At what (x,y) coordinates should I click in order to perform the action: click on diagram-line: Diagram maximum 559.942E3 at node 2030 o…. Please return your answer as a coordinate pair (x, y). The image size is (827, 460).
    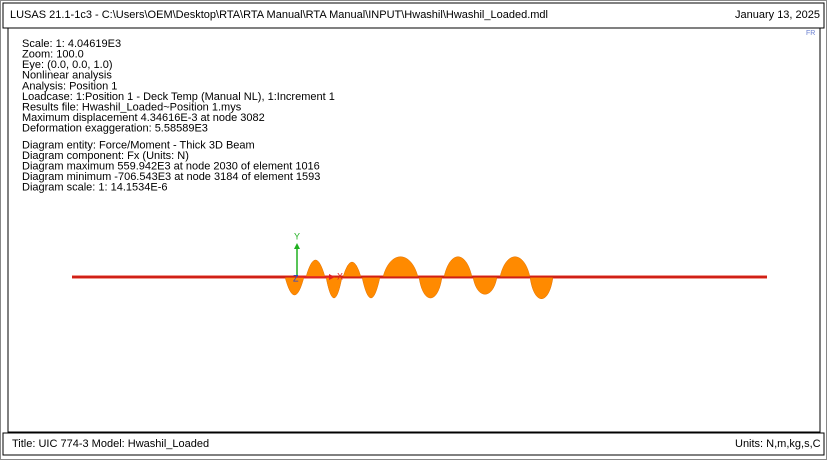
    Looking at the image, I should click on (171, 167).